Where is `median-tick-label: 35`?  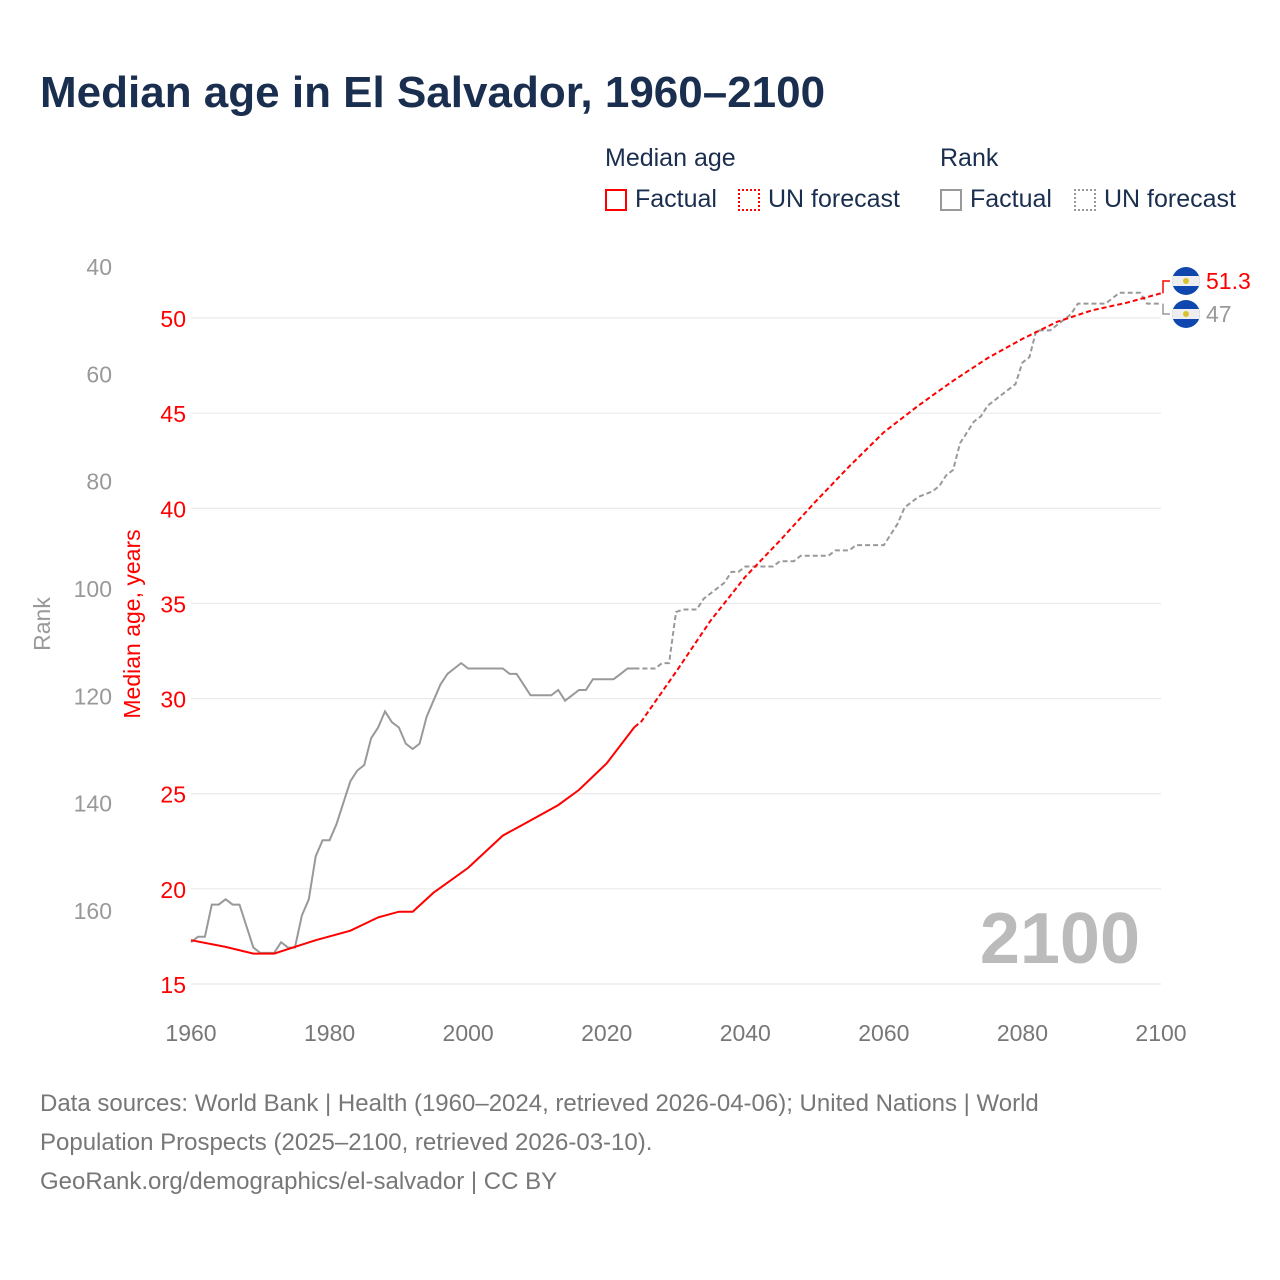 median-tick-label: 35 is located at coordinates (173, 604).